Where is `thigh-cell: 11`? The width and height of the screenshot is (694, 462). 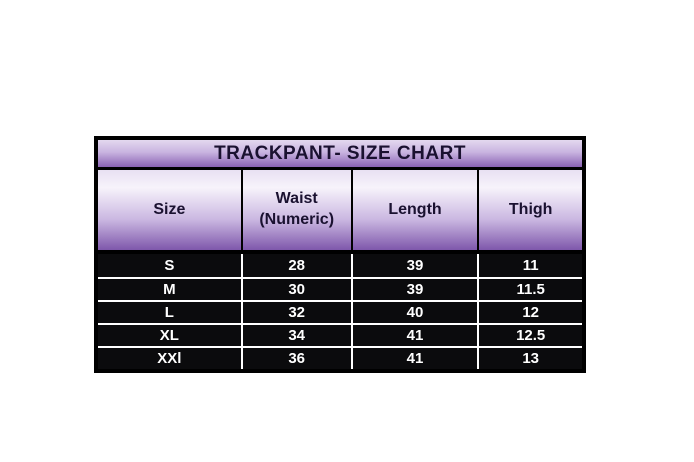 thigh-cell: 11 is located at coordinates (529, 265).